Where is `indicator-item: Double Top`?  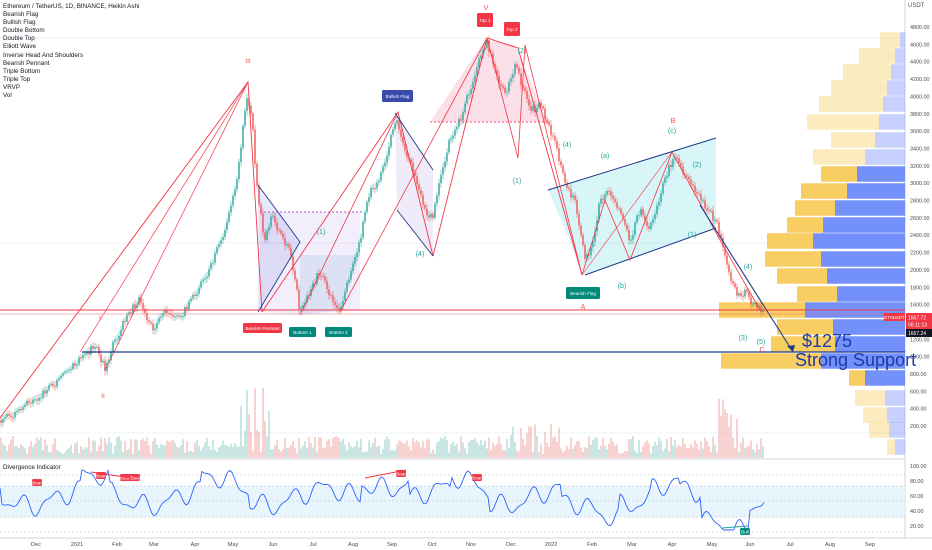 indicator-item: Double Top is located at coordinates (19, 39).